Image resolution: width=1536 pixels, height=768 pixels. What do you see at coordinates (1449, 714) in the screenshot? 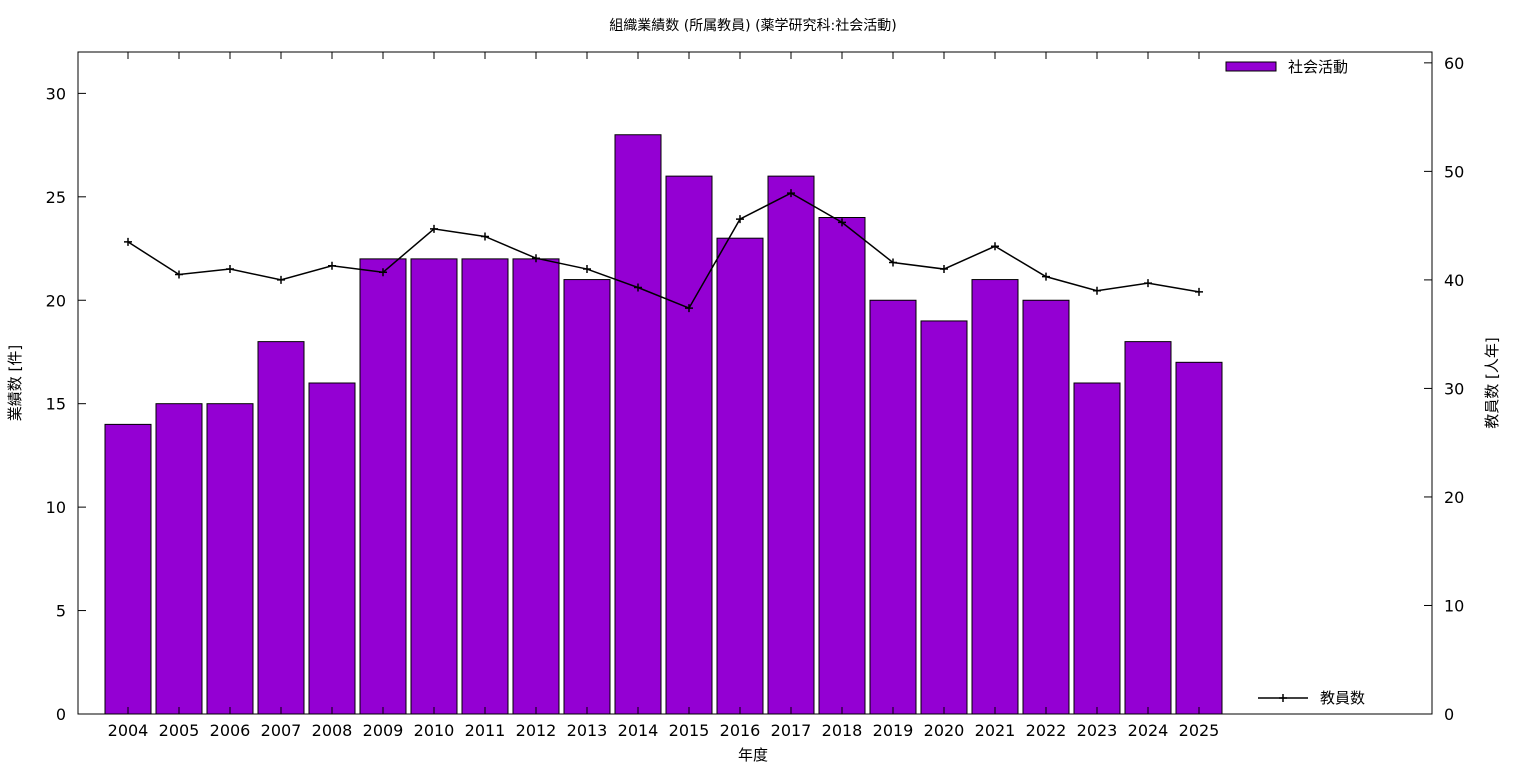
I see `y2-tick-label: 0` at bounding box center [1449, 714].